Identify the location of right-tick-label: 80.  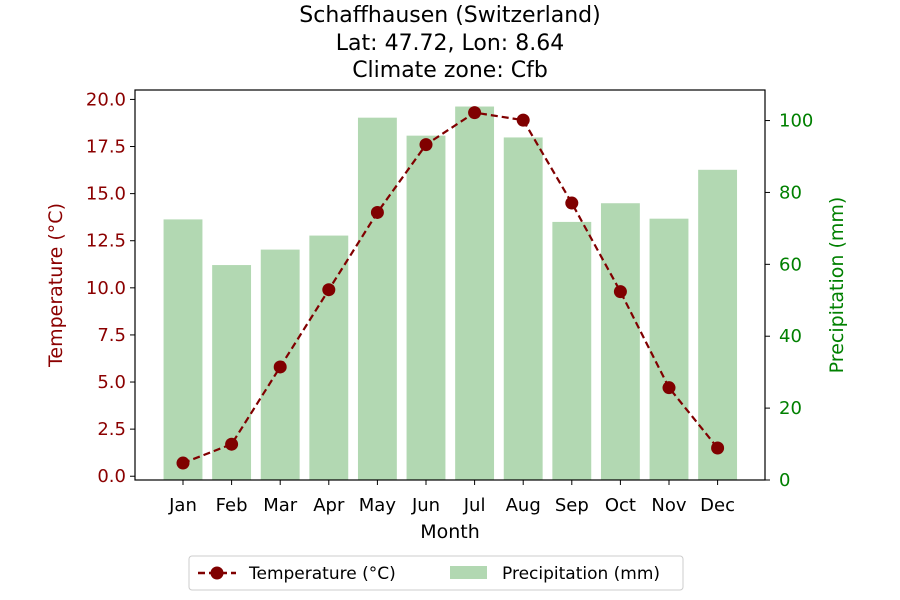
(790, 192).